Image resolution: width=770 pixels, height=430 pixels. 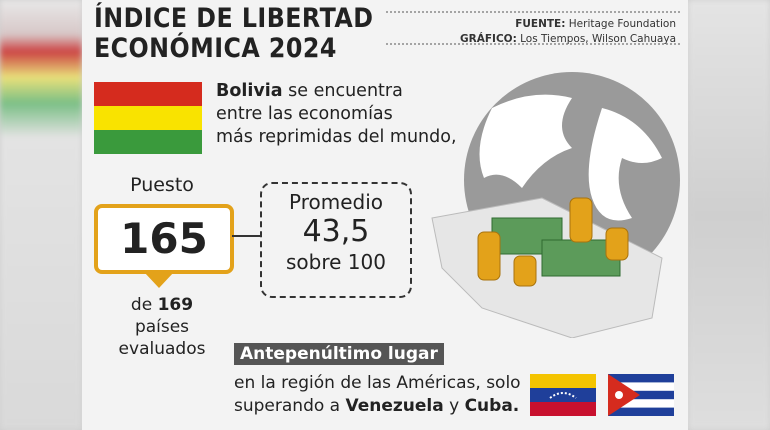 I want to click on total: 169, so click(x=175, y=305).